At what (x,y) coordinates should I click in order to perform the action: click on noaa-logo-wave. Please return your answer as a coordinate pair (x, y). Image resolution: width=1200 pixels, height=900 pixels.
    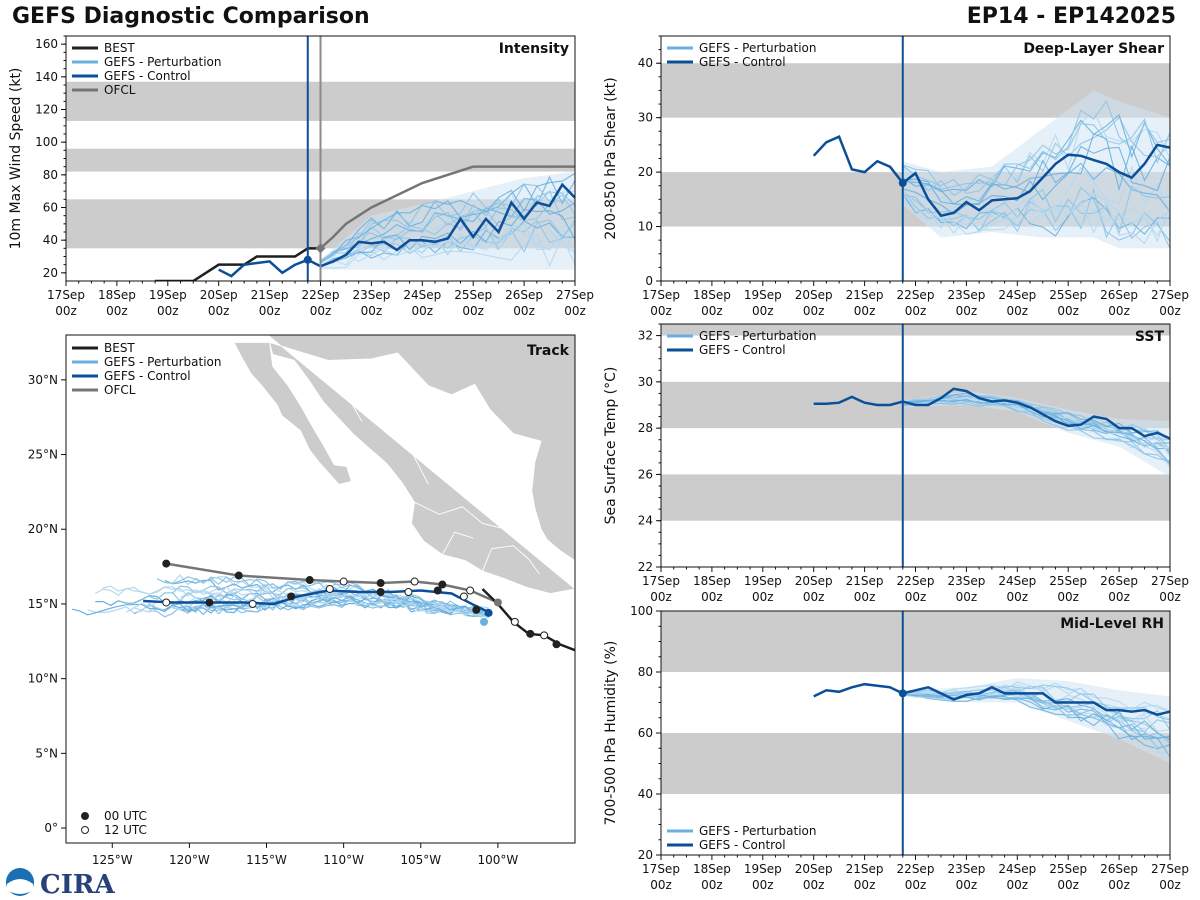
    Looking at the image, I should click on (20, 886).